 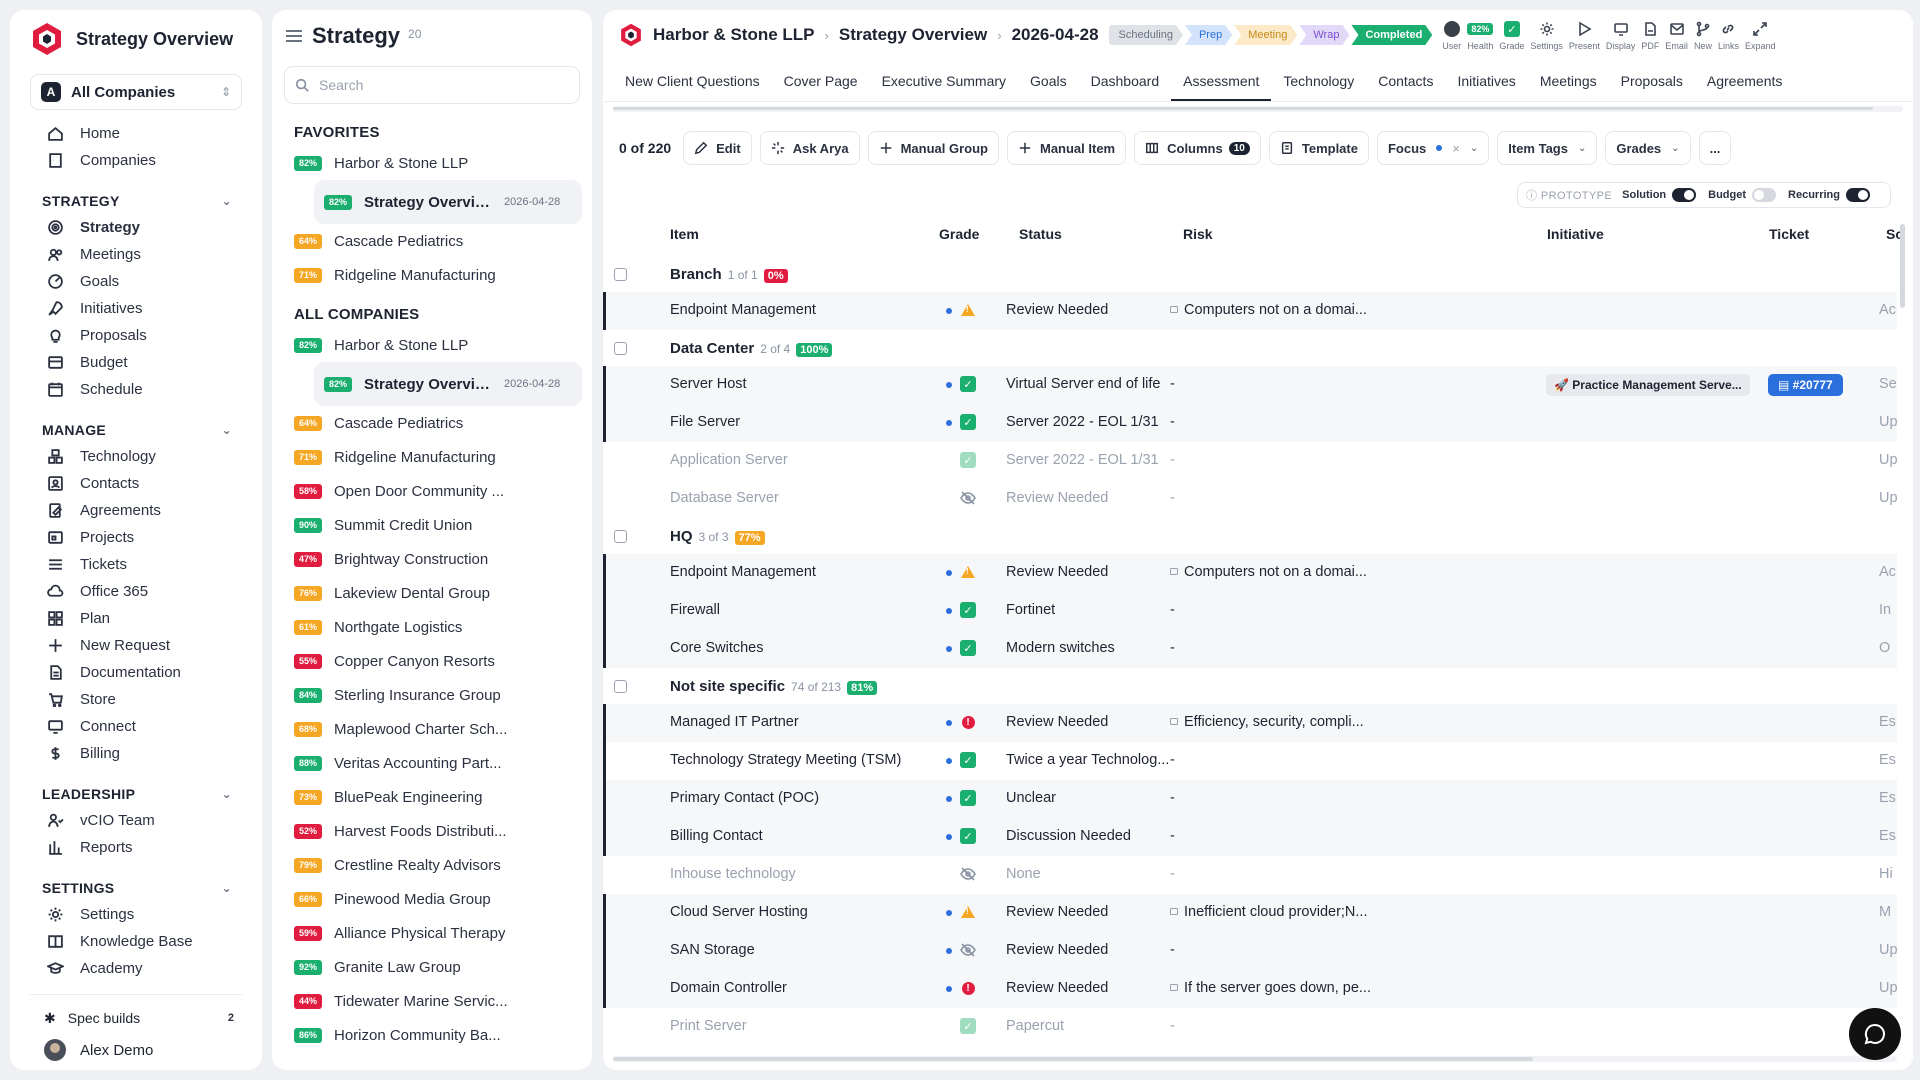 I want to click on ask-arya-button: Ask Arya, so click(x=809, y=148).